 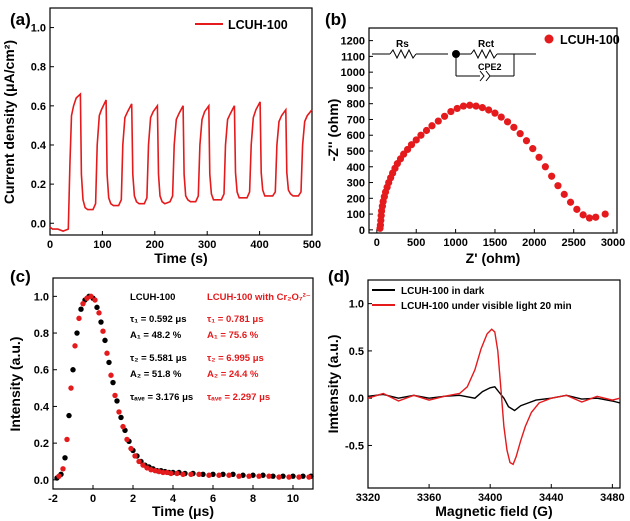 I want to click on y-tick-label: 600, so click(x=356, y=136).